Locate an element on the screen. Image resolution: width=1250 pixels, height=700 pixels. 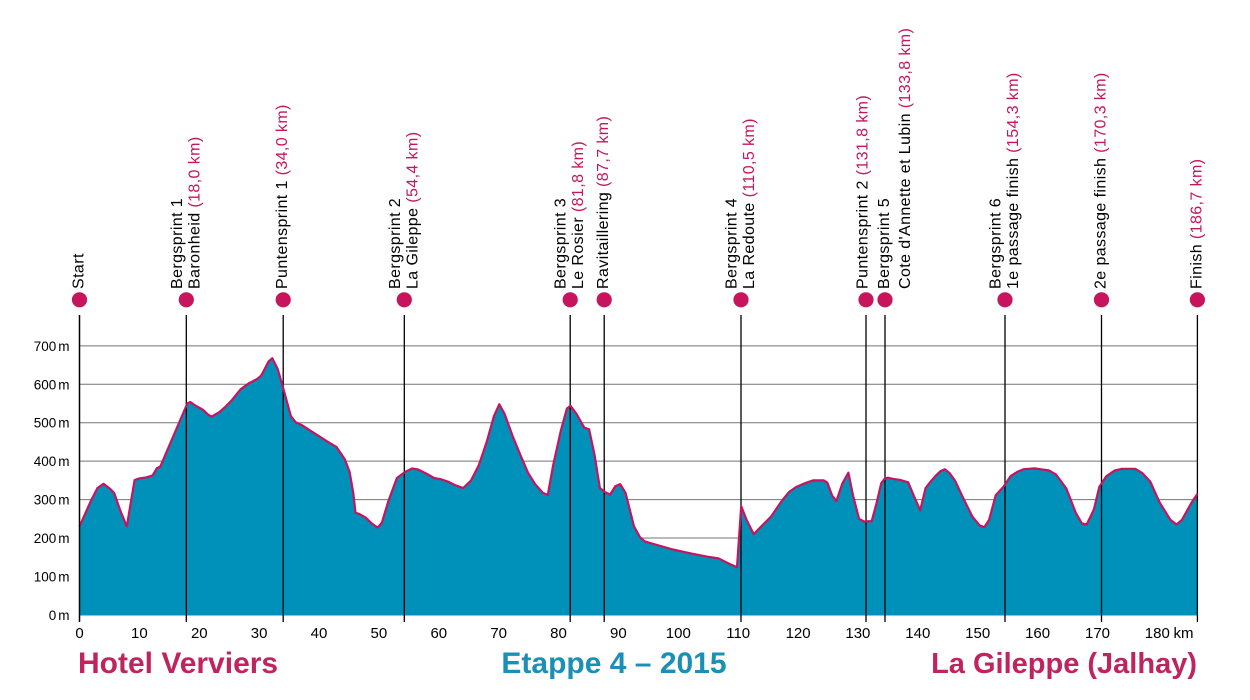
svg-text: 140 is located at coordinates (917, 633).